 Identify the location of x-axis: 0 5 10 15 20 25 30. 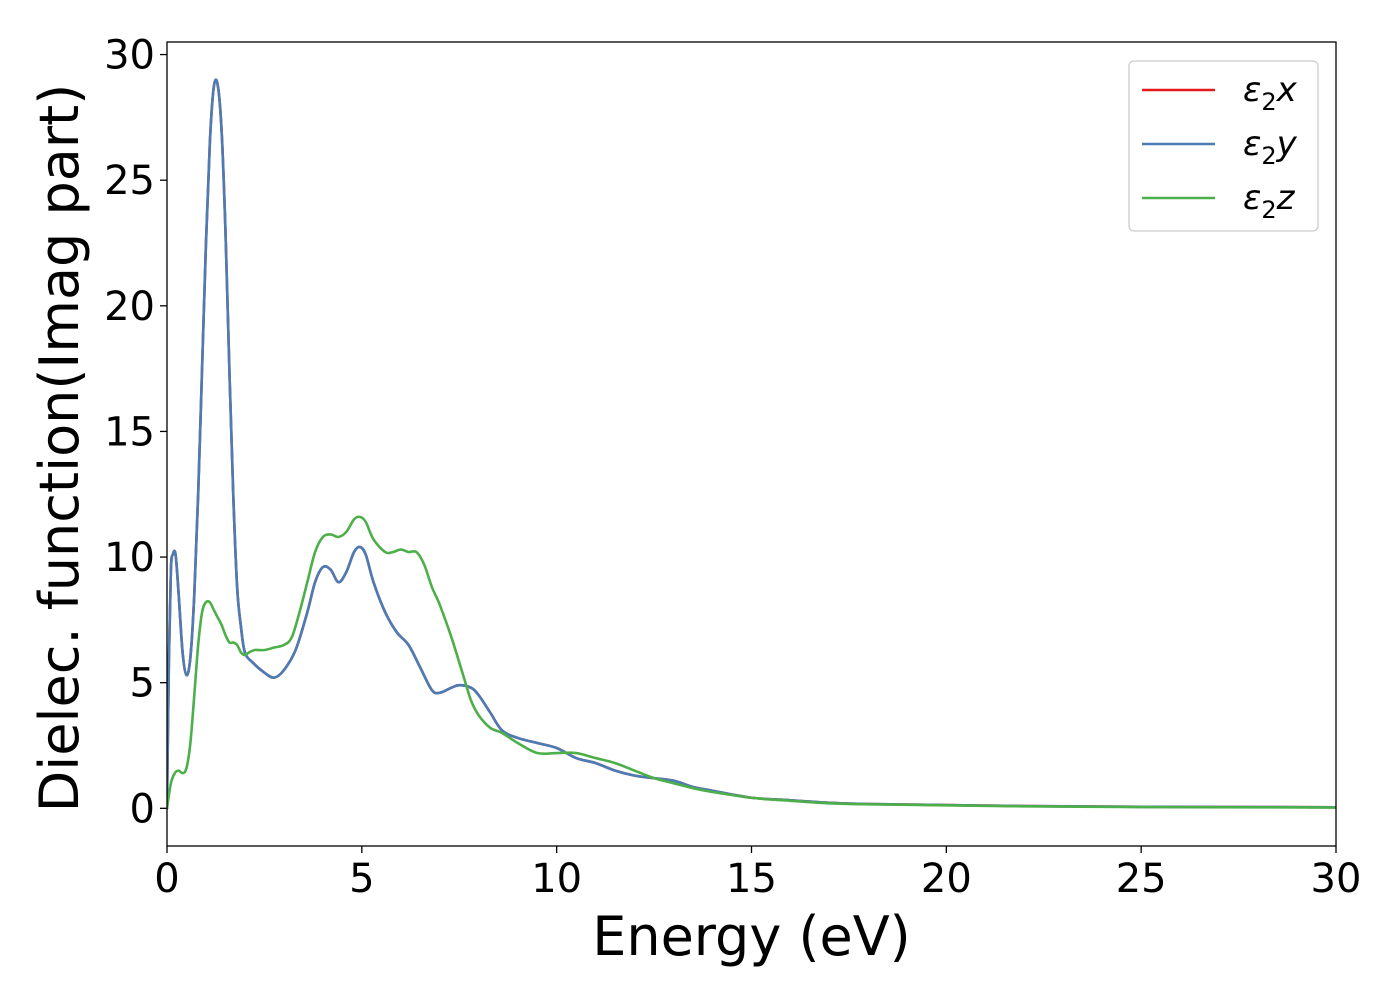
(757, 874).